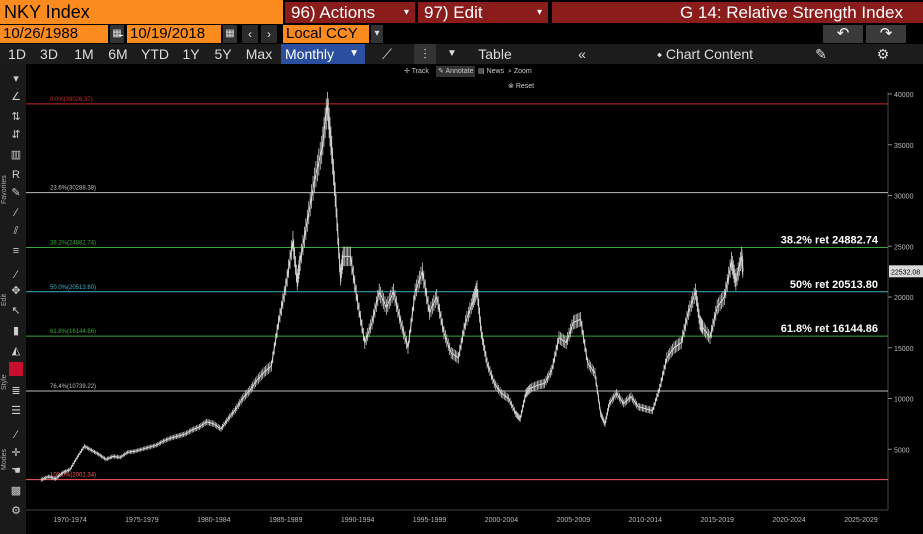 This screenshot has height=534, width=923. I want to click on caret-down-icon: ▼, so click(452, 53).